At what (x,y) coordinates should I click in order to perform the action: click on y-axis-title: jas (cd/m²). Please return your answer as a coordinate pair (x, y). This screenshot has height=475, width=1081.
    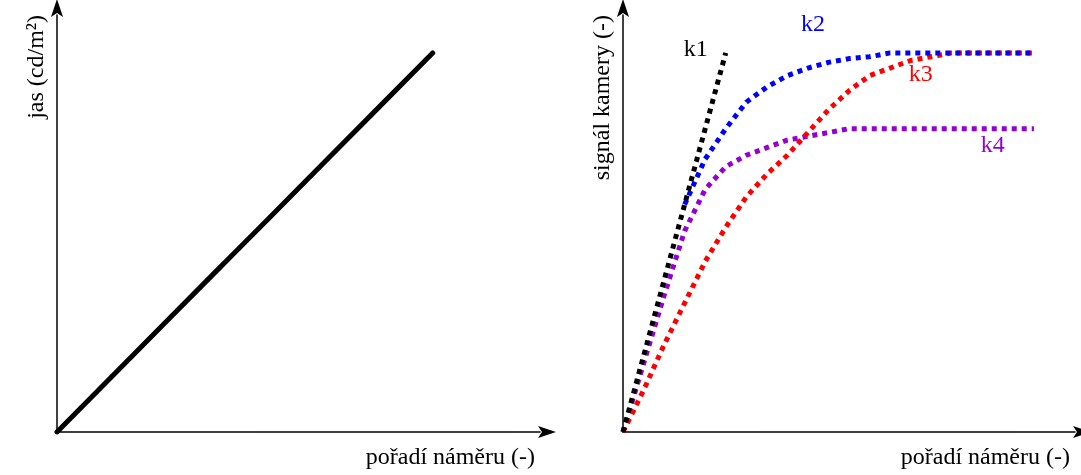
    Looking at the image, I should click on (35, 67).